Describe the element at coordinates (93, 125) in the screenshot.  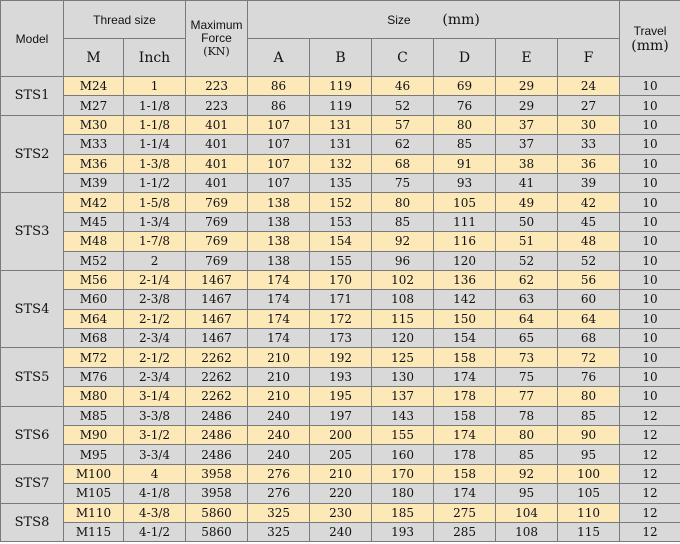
I see `m-cell: M30` at that location.